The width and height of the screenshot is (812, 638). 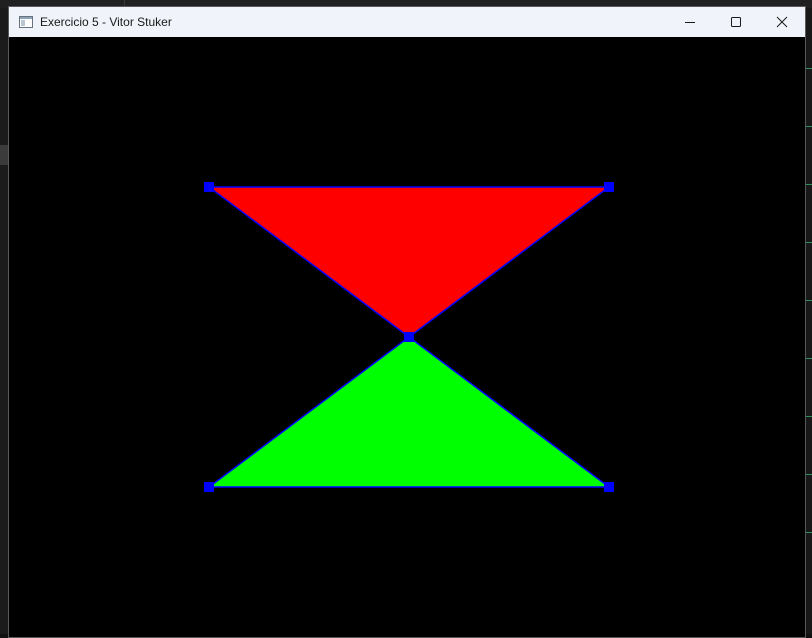 I want to click on vertex-marker-top-left, so click(x=209, y=187).